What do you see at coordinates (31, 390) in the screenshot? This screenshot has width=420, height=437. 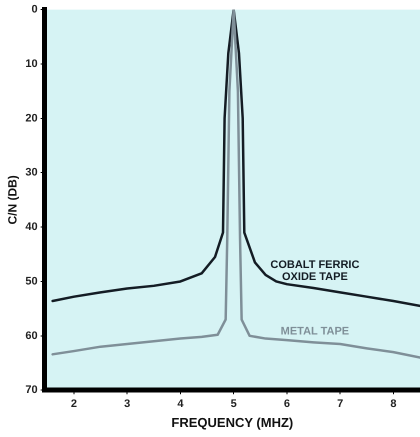 I see `y-tick-label: 70` at bounding box center [31, 390].